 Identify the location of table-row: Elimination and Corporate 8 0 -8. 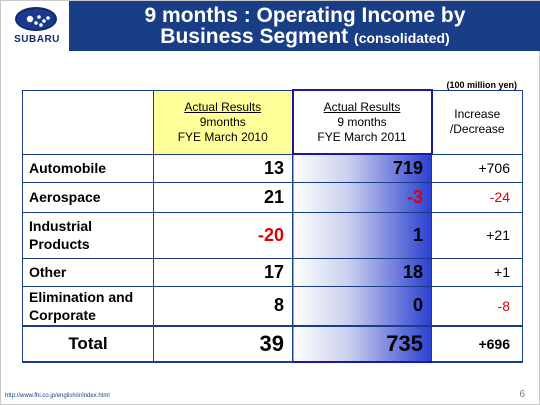
(272, 306).